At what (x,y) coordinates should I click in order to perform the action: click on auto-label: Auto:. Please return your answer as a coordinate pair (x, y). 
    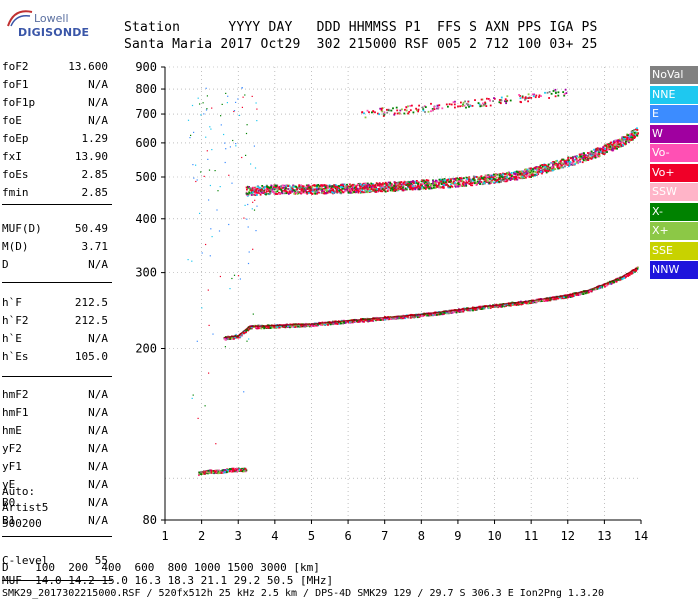
    Looking at the image, I should click on (19, 491).